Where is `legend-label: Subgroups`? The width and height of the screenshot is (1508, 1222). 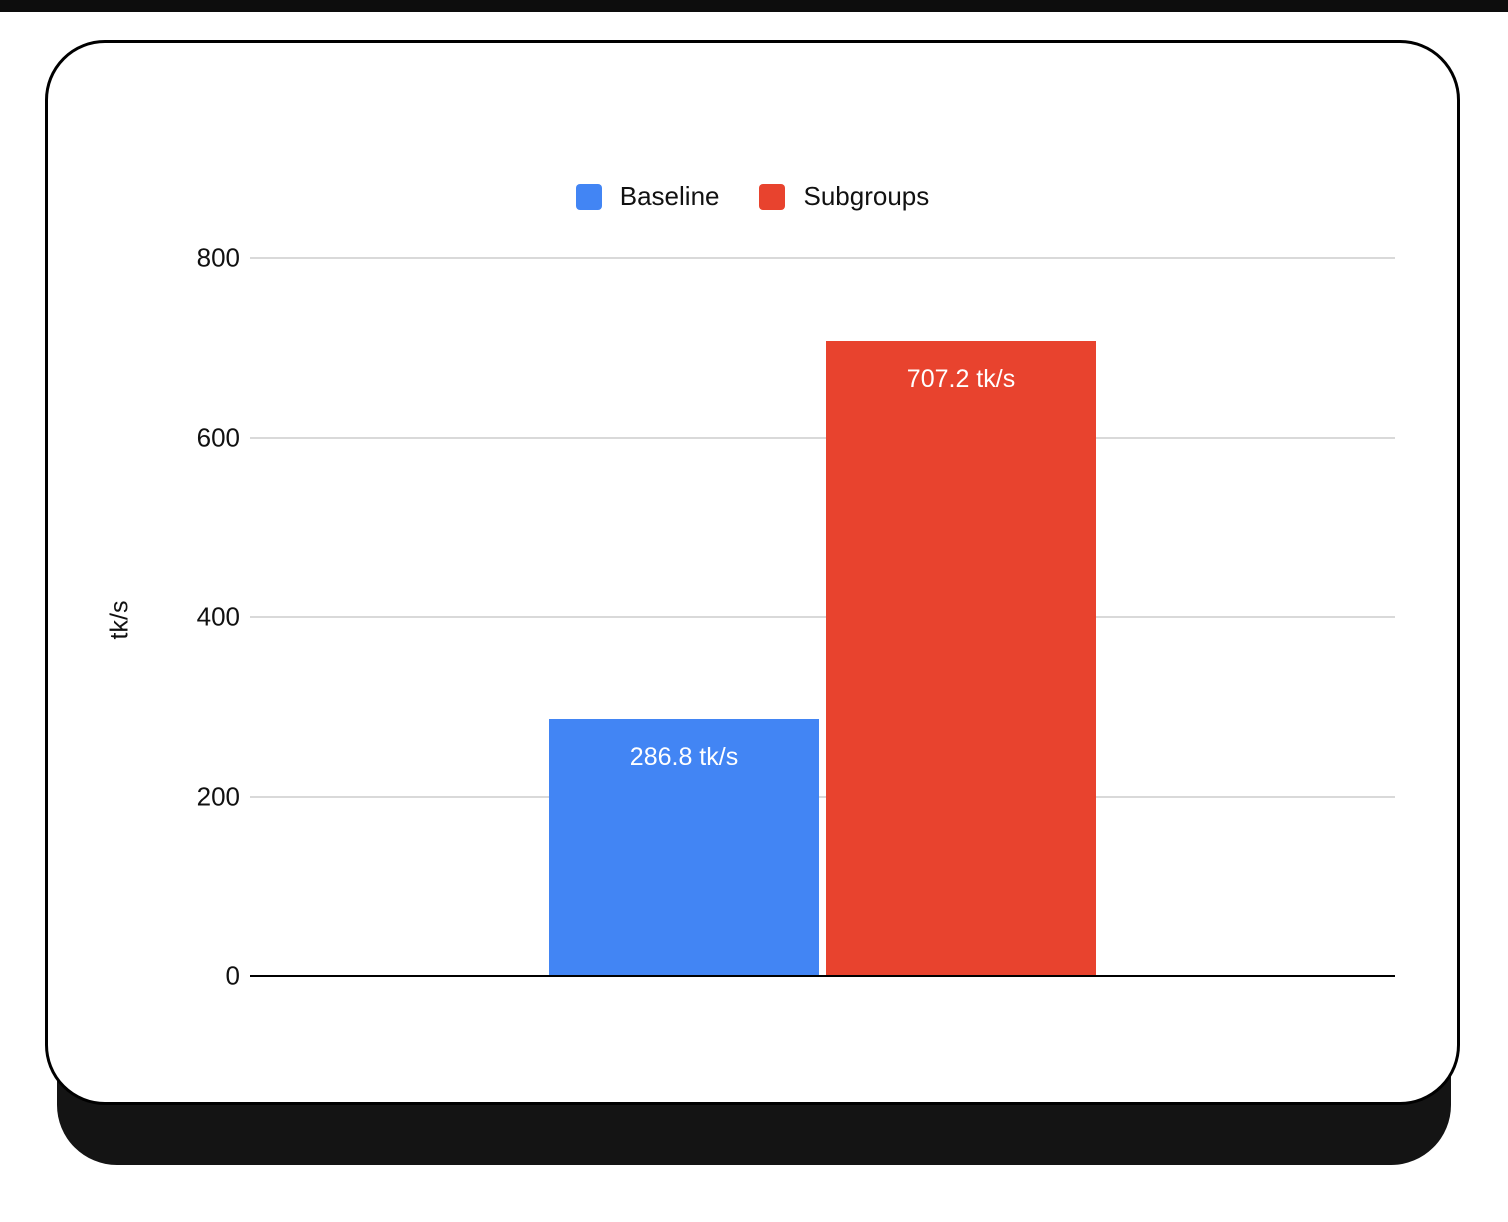 legend-label: Subgroups is located at coordinates (866, 196).